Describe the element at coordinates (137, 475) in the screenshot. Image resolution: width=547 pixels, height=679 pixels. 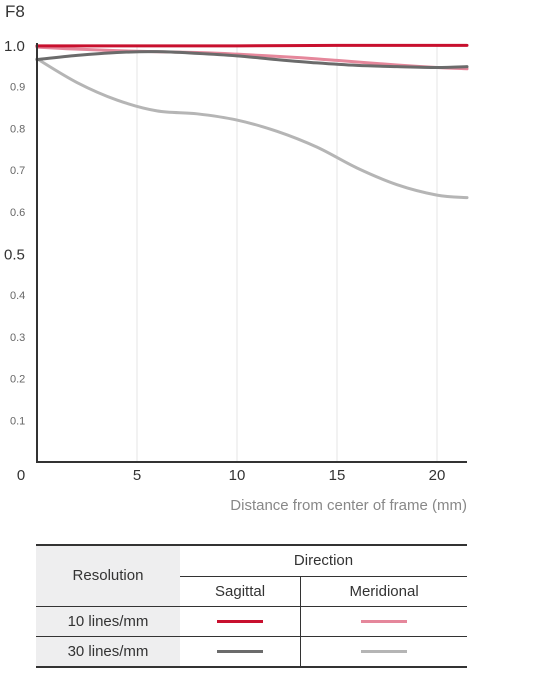
I see `x-tick-label: 5` at that location.